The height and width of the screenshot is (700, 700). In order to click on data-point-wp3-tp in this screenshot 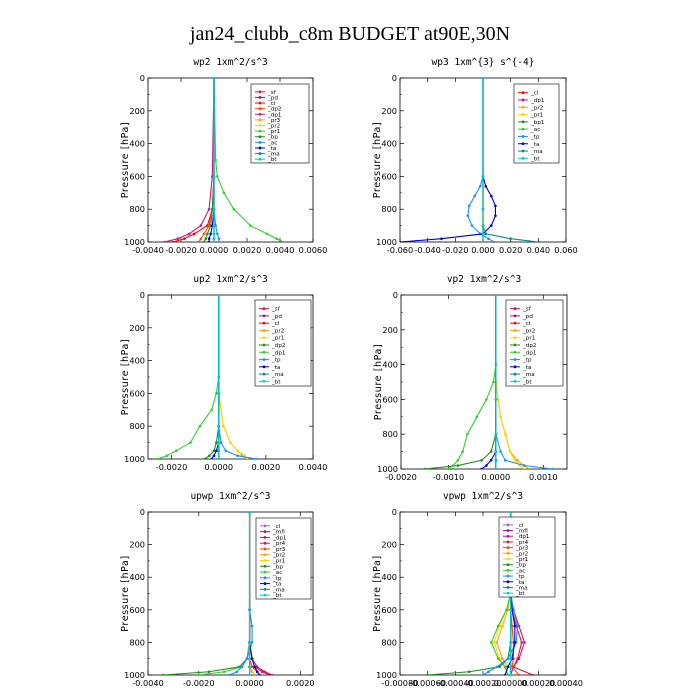, I will do `click(469, 206)`.